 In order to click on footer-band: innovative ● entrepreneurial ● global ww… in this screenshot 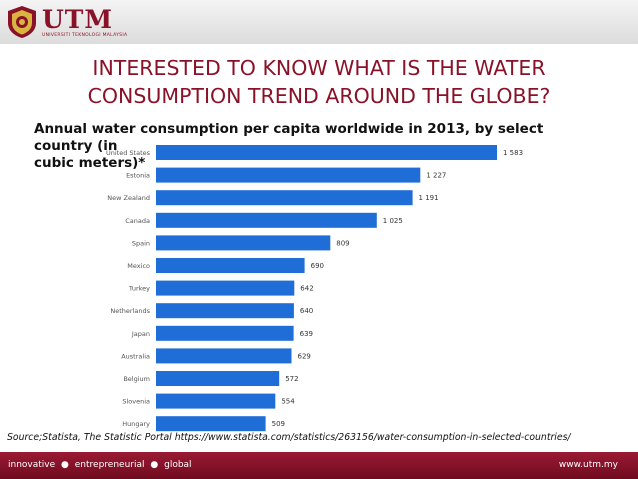, I will do `click(319, 465)`.